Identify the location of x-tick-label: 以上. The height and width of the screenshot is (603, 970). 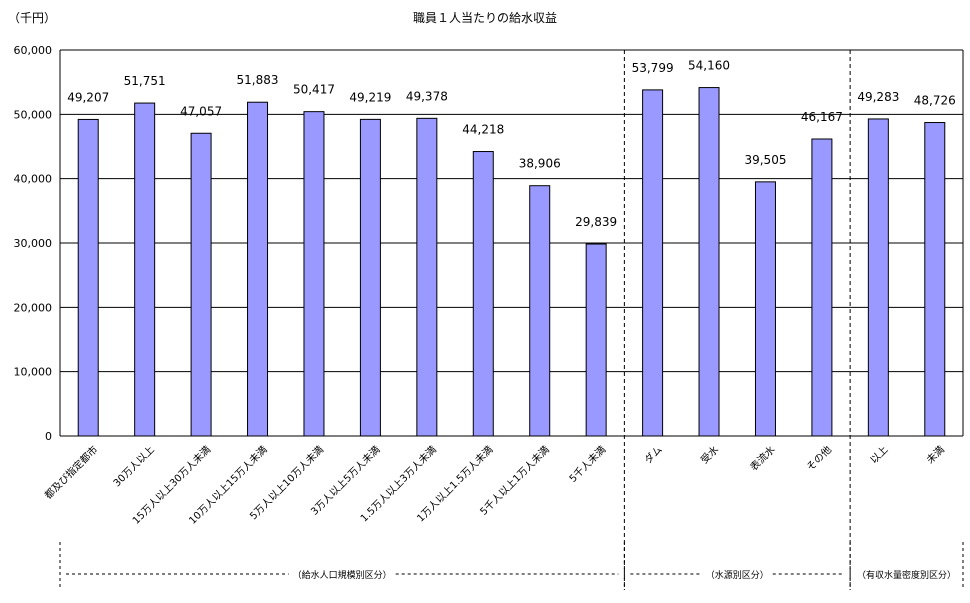
(879, 455).